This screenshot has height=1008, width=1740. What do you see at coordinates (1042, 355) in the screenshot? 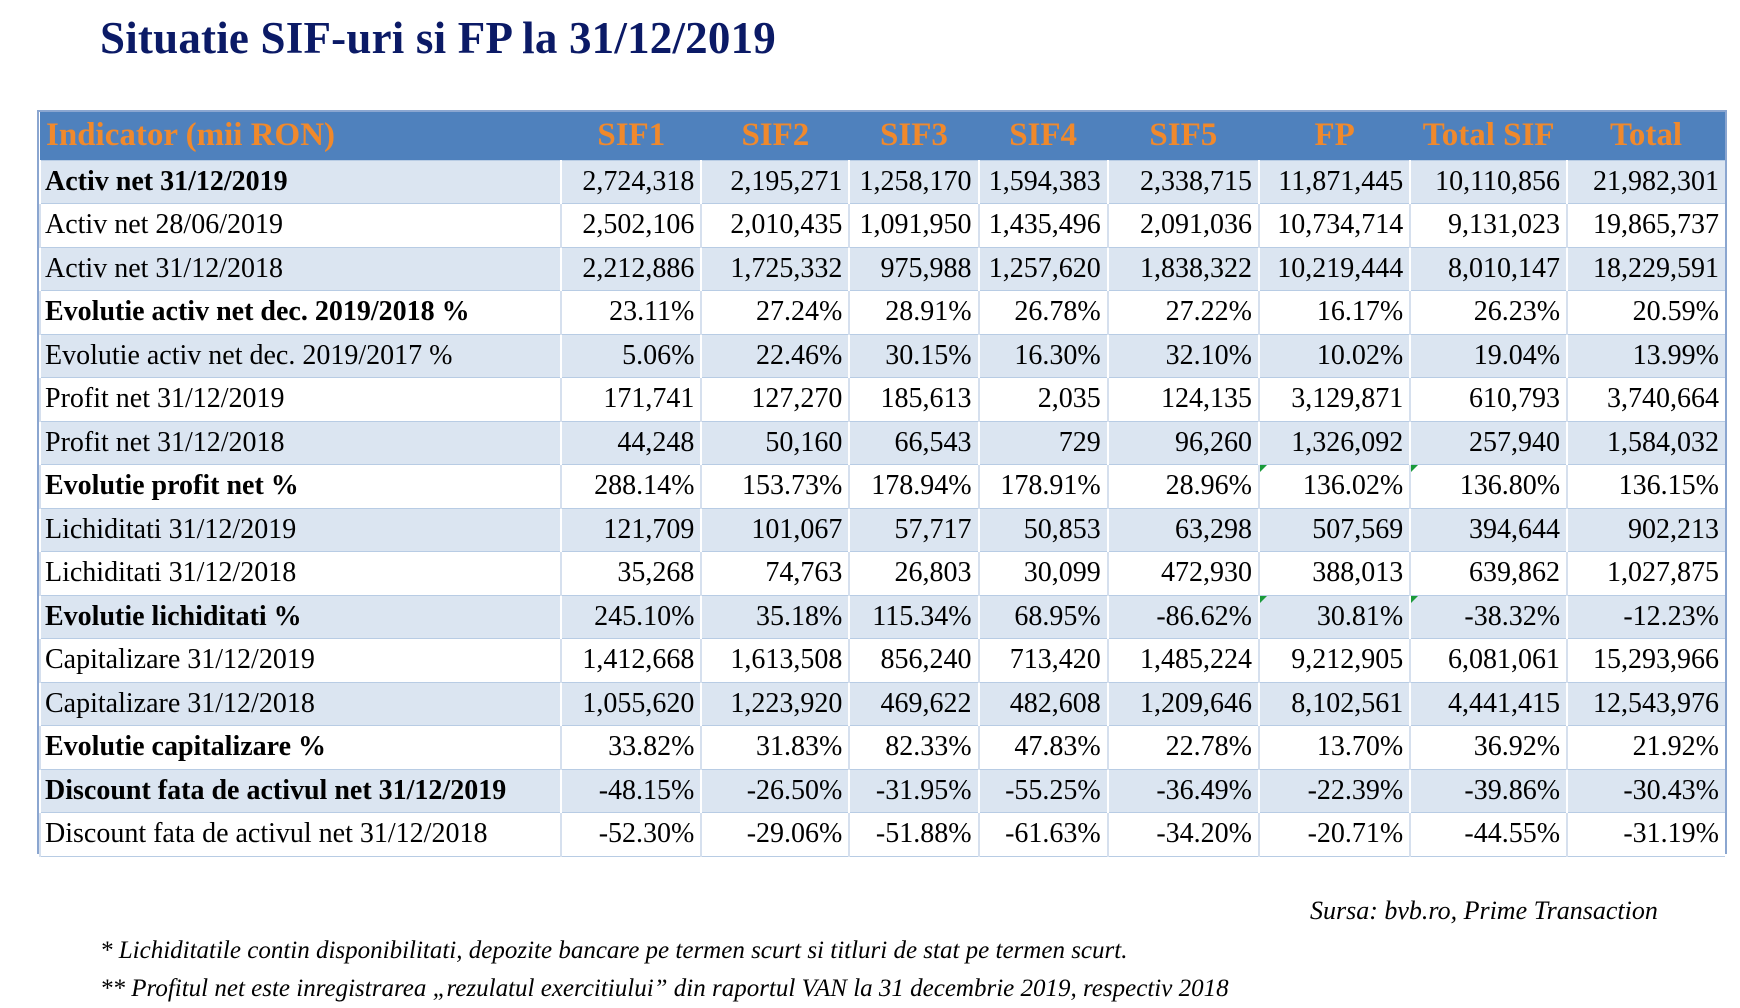
I see `table-cell: 16.30%` at bounding box center [1042, 355].